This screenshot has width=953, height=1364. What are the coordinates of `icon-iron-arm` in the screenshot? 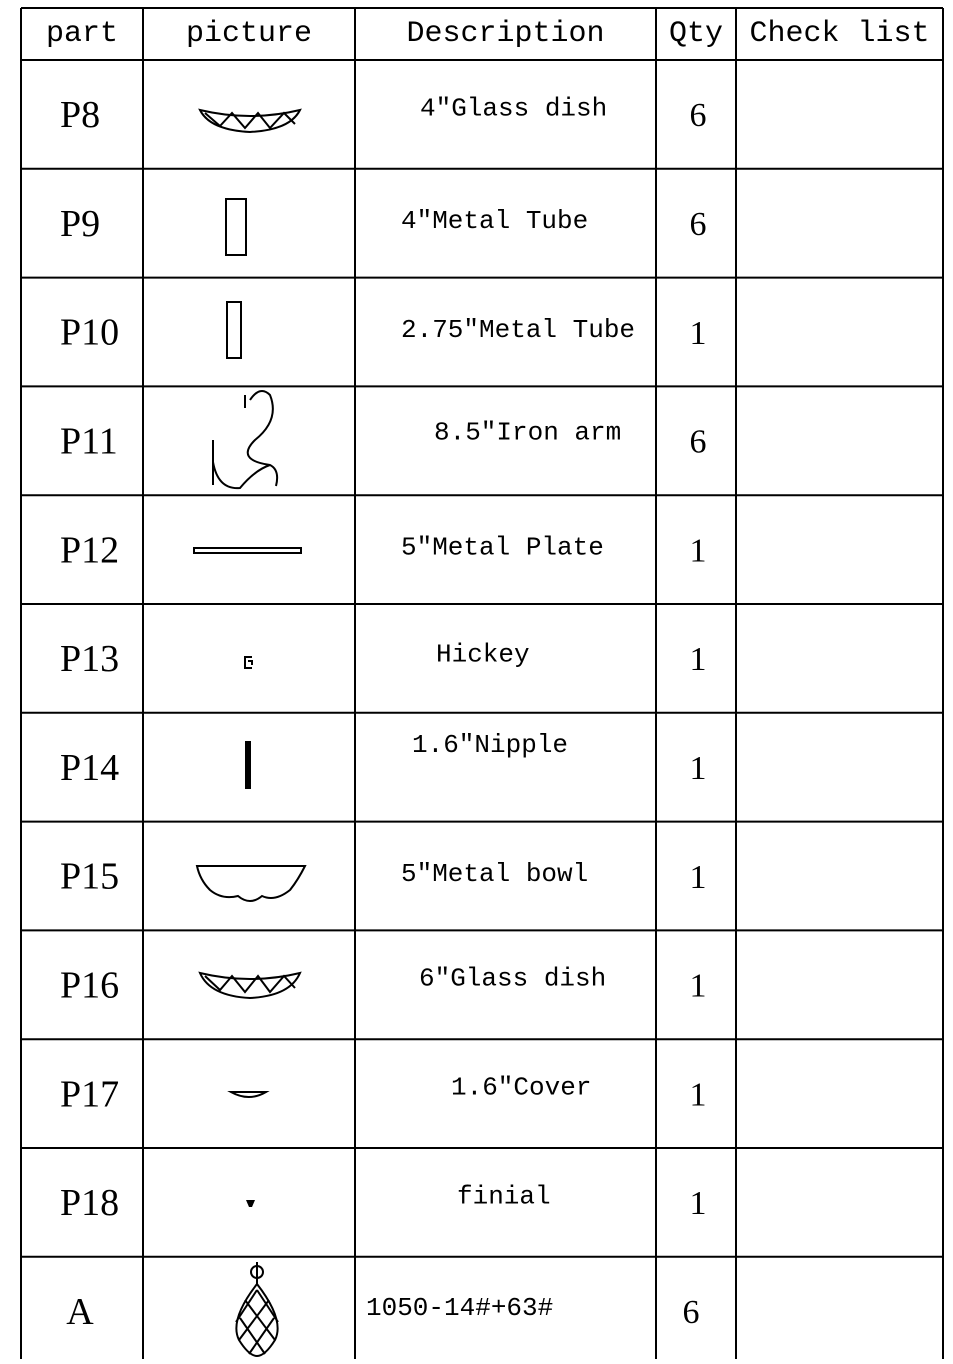 It's located at (245, 440).